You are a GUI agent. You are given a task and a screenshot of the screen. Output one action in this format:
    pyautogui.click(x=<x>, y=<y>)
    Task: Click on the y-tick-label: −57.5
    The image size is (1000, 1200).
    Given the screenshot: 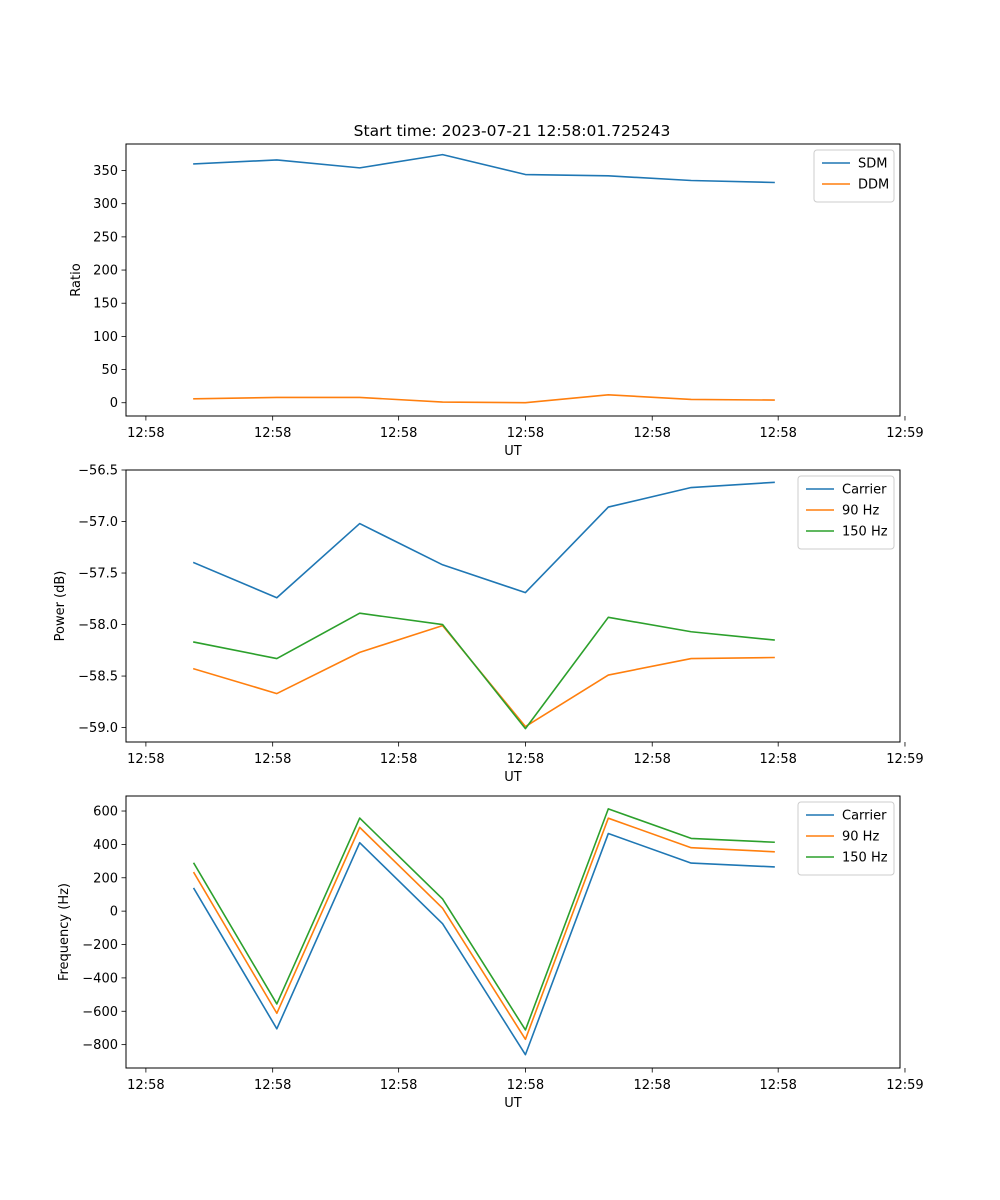 What is the action you would take?
    pyautogui.click(x=98, y=574)
    